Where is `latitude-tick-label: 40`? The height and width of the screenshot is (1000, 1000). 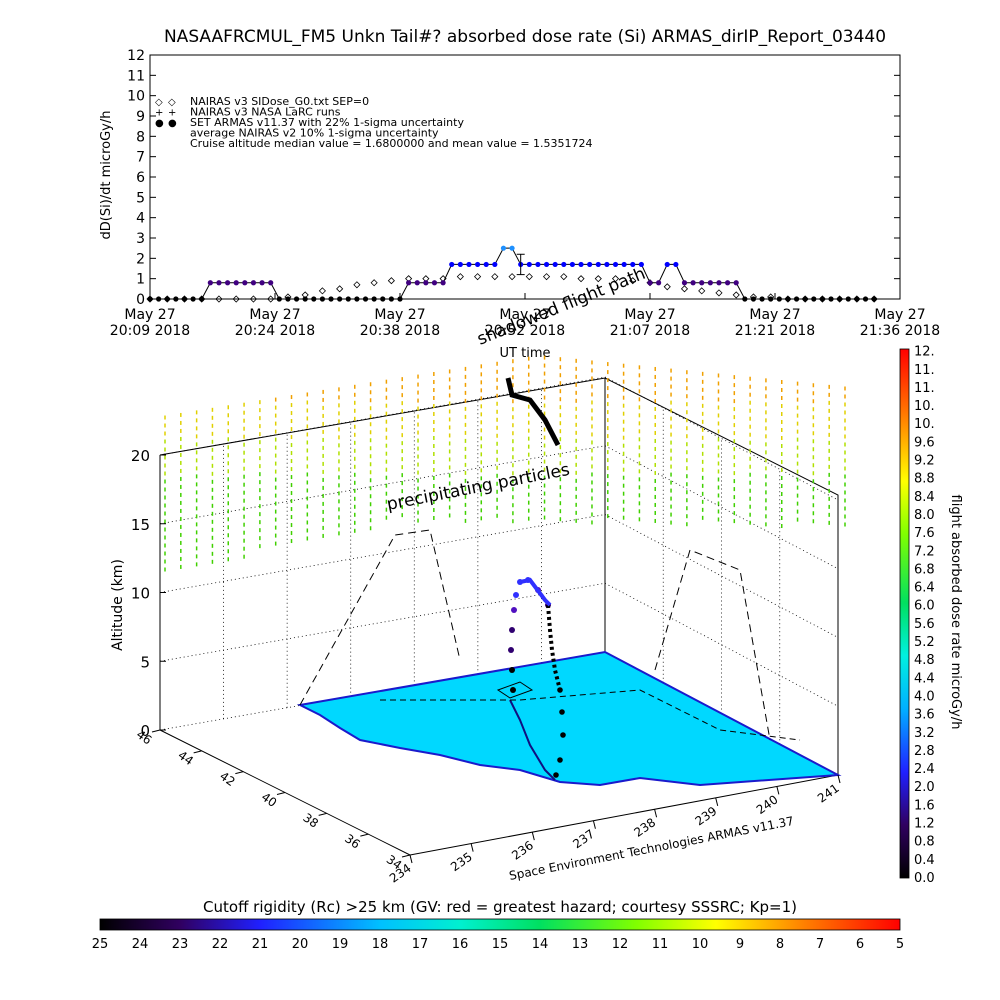 latitude-tick-label: 40 is located at coordinates (269, 800).